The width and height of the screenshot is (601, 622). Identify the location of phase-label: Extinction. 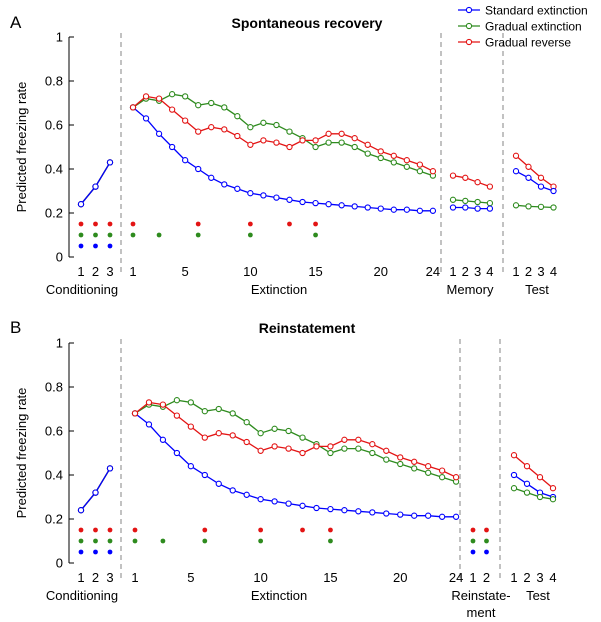
(279, 289).